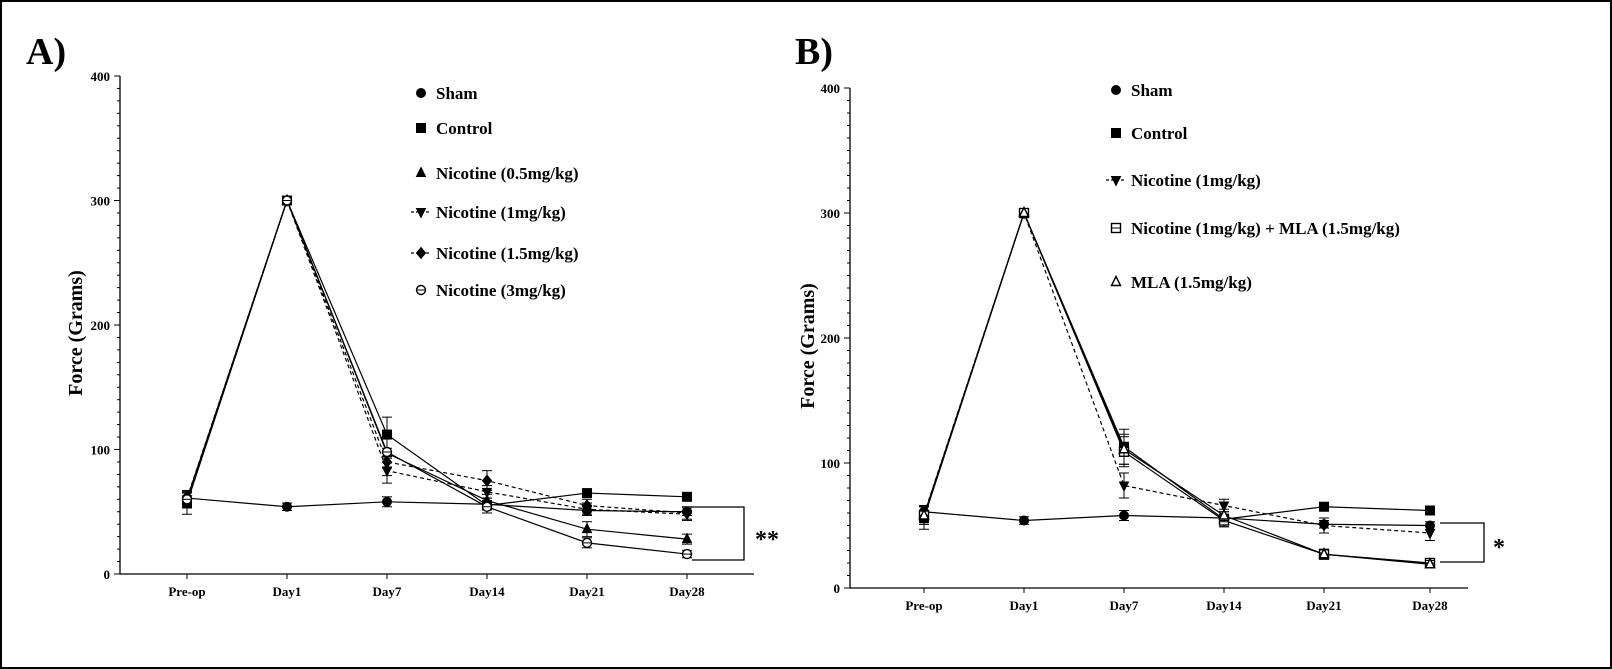  Describe the element at coordinates (46, 52) in the screenshot. I see `panel-label: A)` at that location.